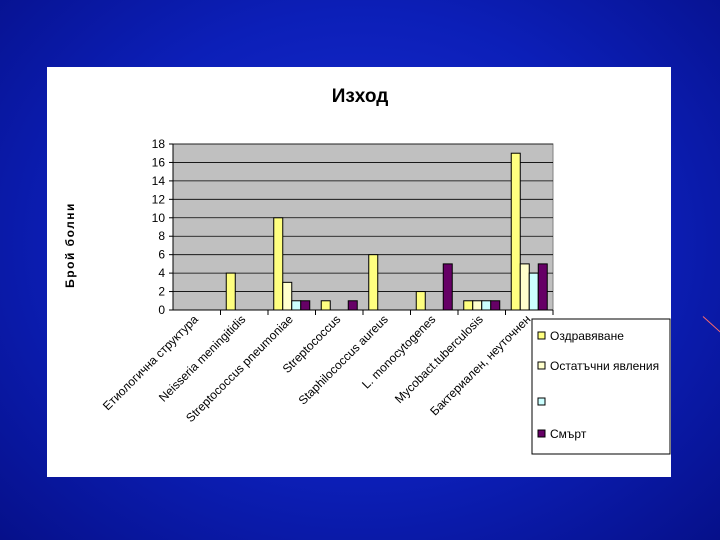 The width and height of the screenshot is (720, 540). Describe the element at coordinates (159, 181) in the screenshot. I see `y-tick-label: 14` at that location.